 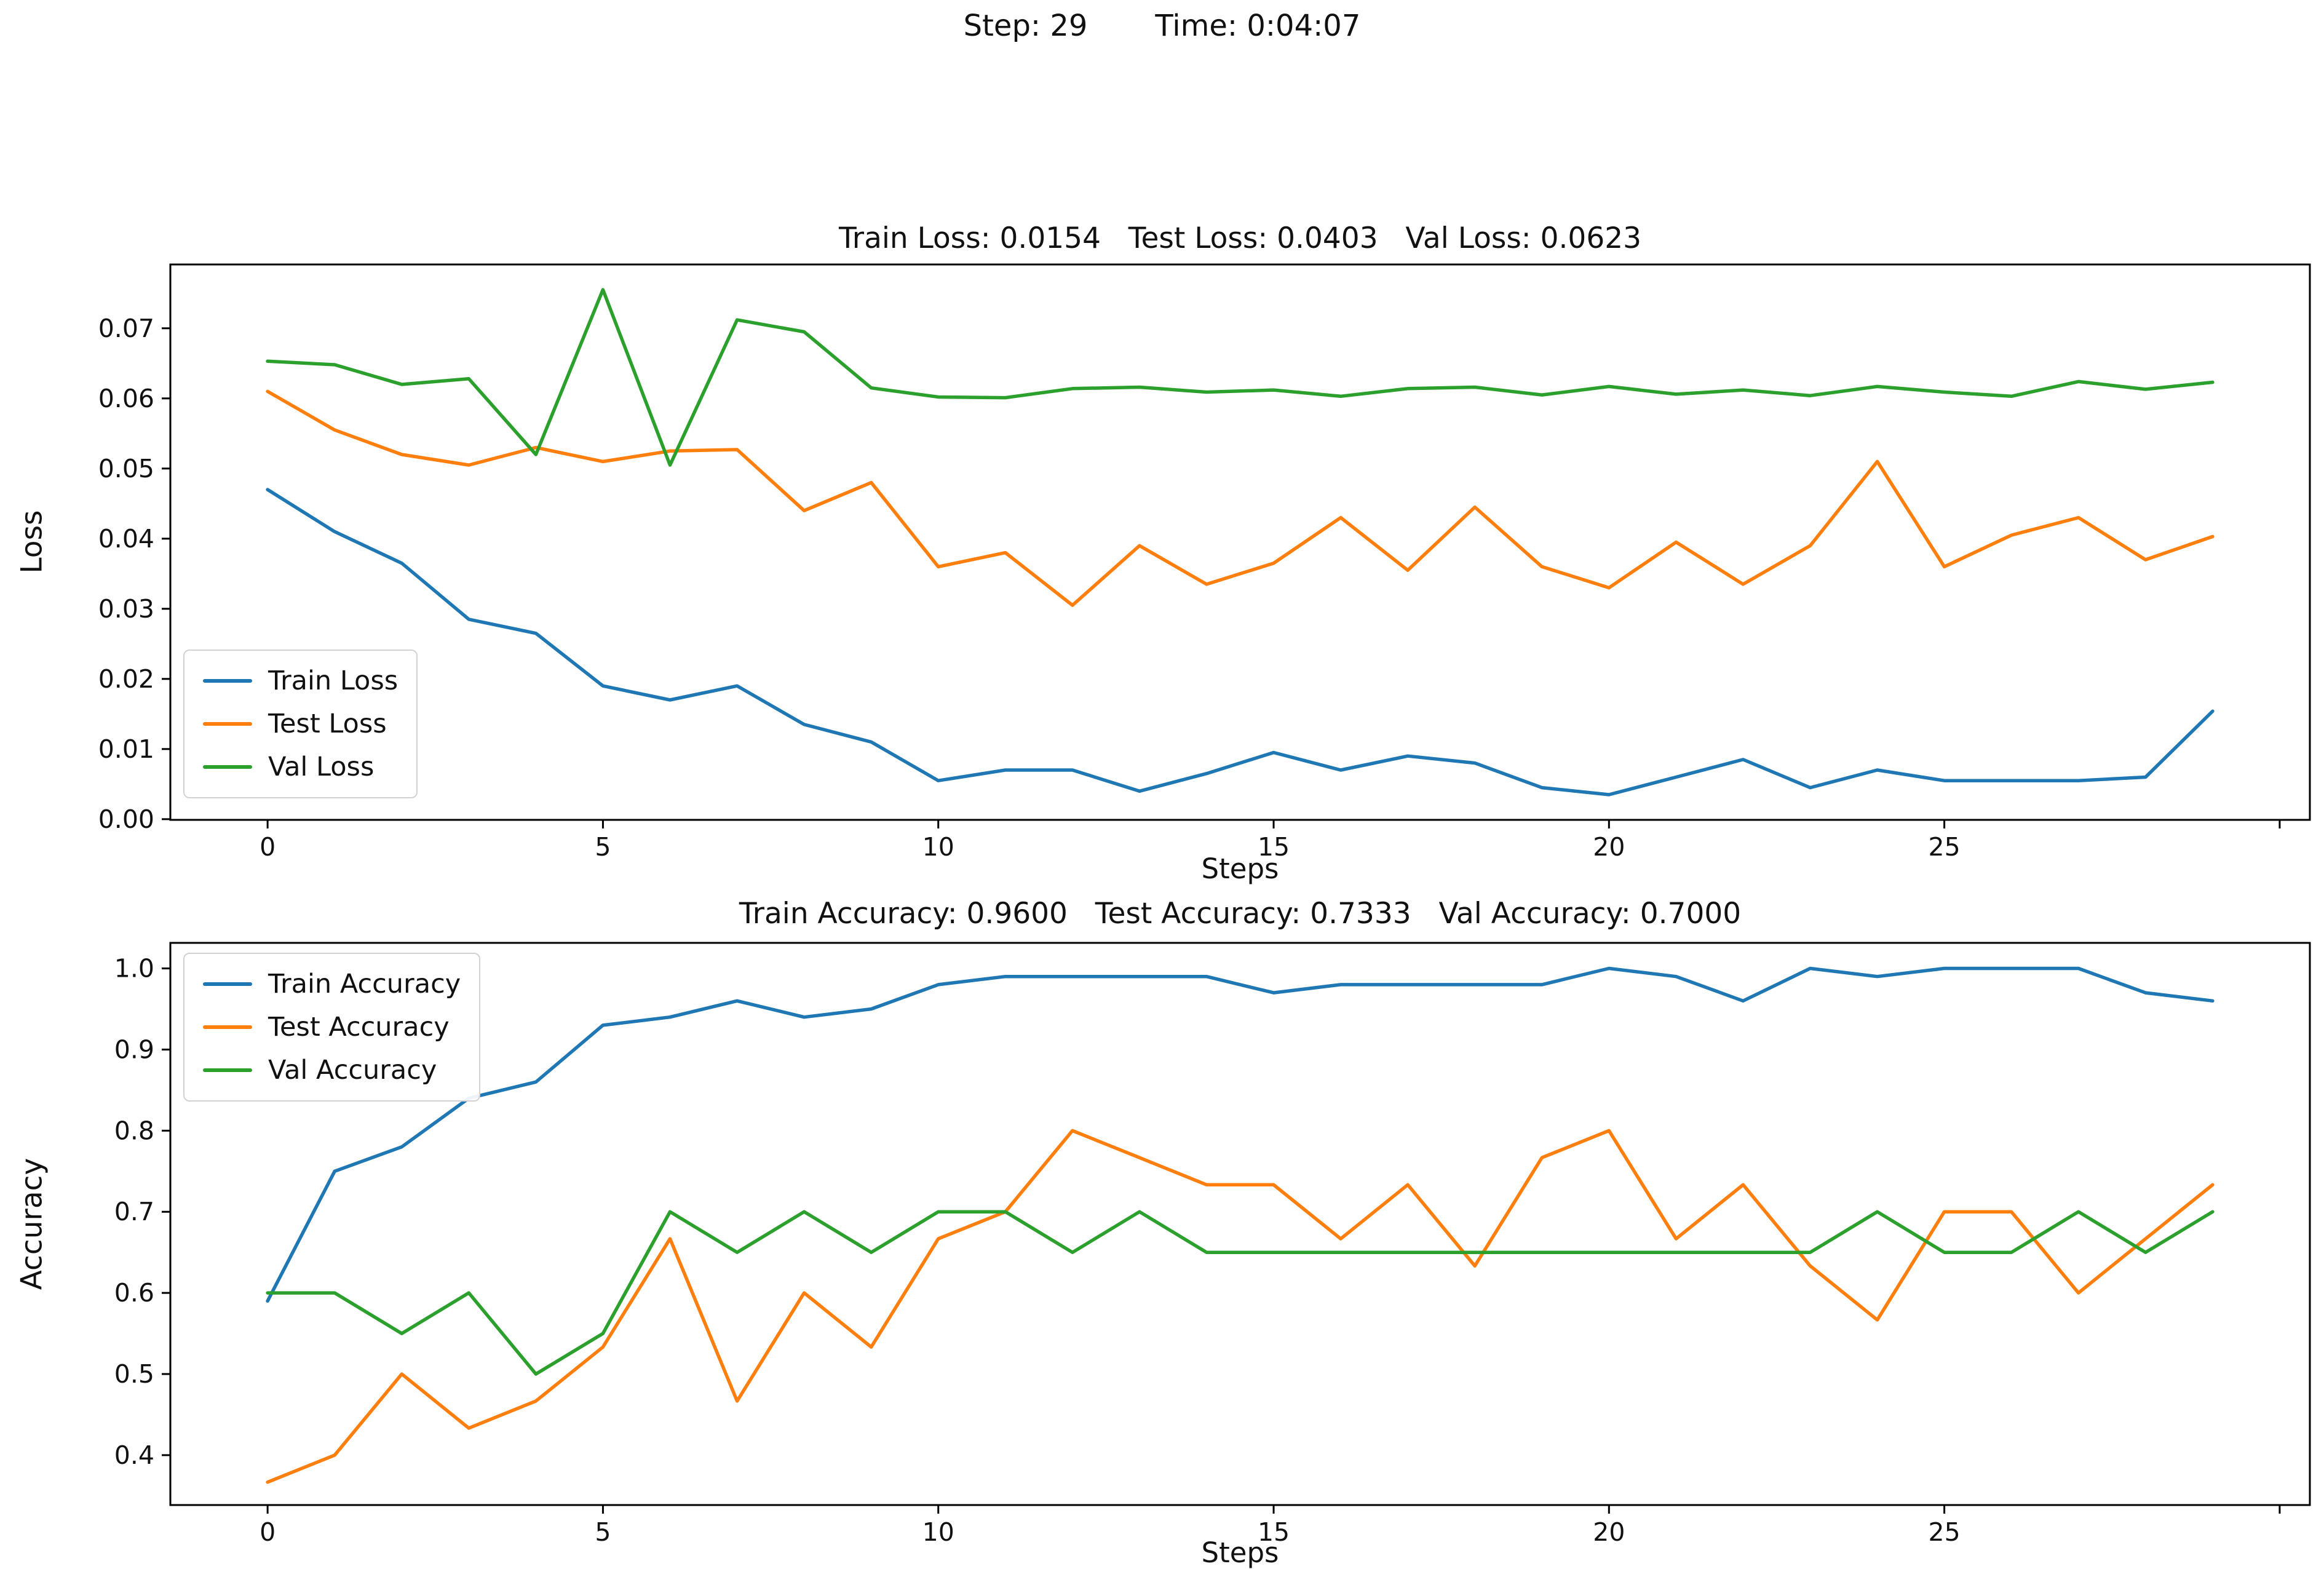 What do you see at coordinates (333, 680) in the screenshot?
I see `legend-label: Train Loss` at bounding box center [333, 680].